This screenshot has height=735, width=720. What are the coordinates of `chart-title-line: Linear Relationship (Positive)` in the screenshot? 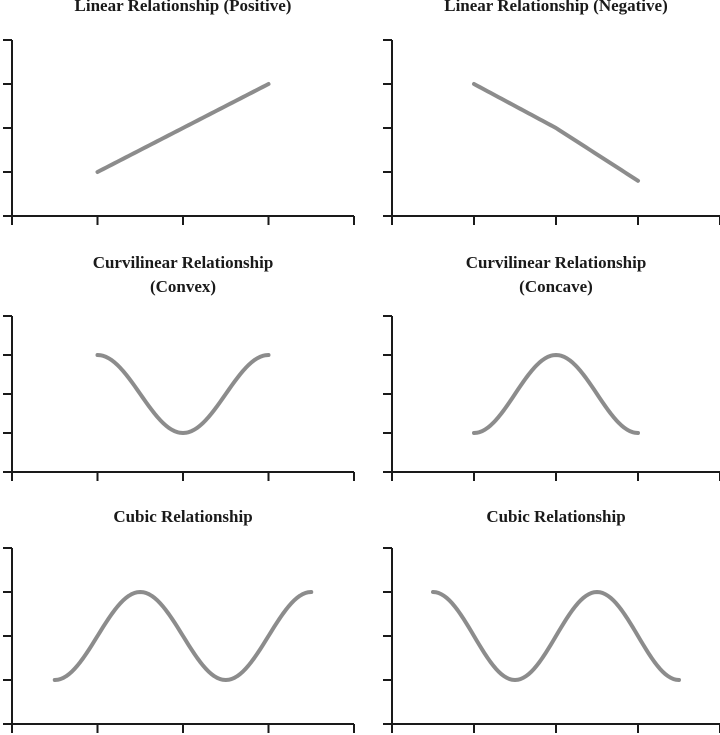 It's located at (183, 7).